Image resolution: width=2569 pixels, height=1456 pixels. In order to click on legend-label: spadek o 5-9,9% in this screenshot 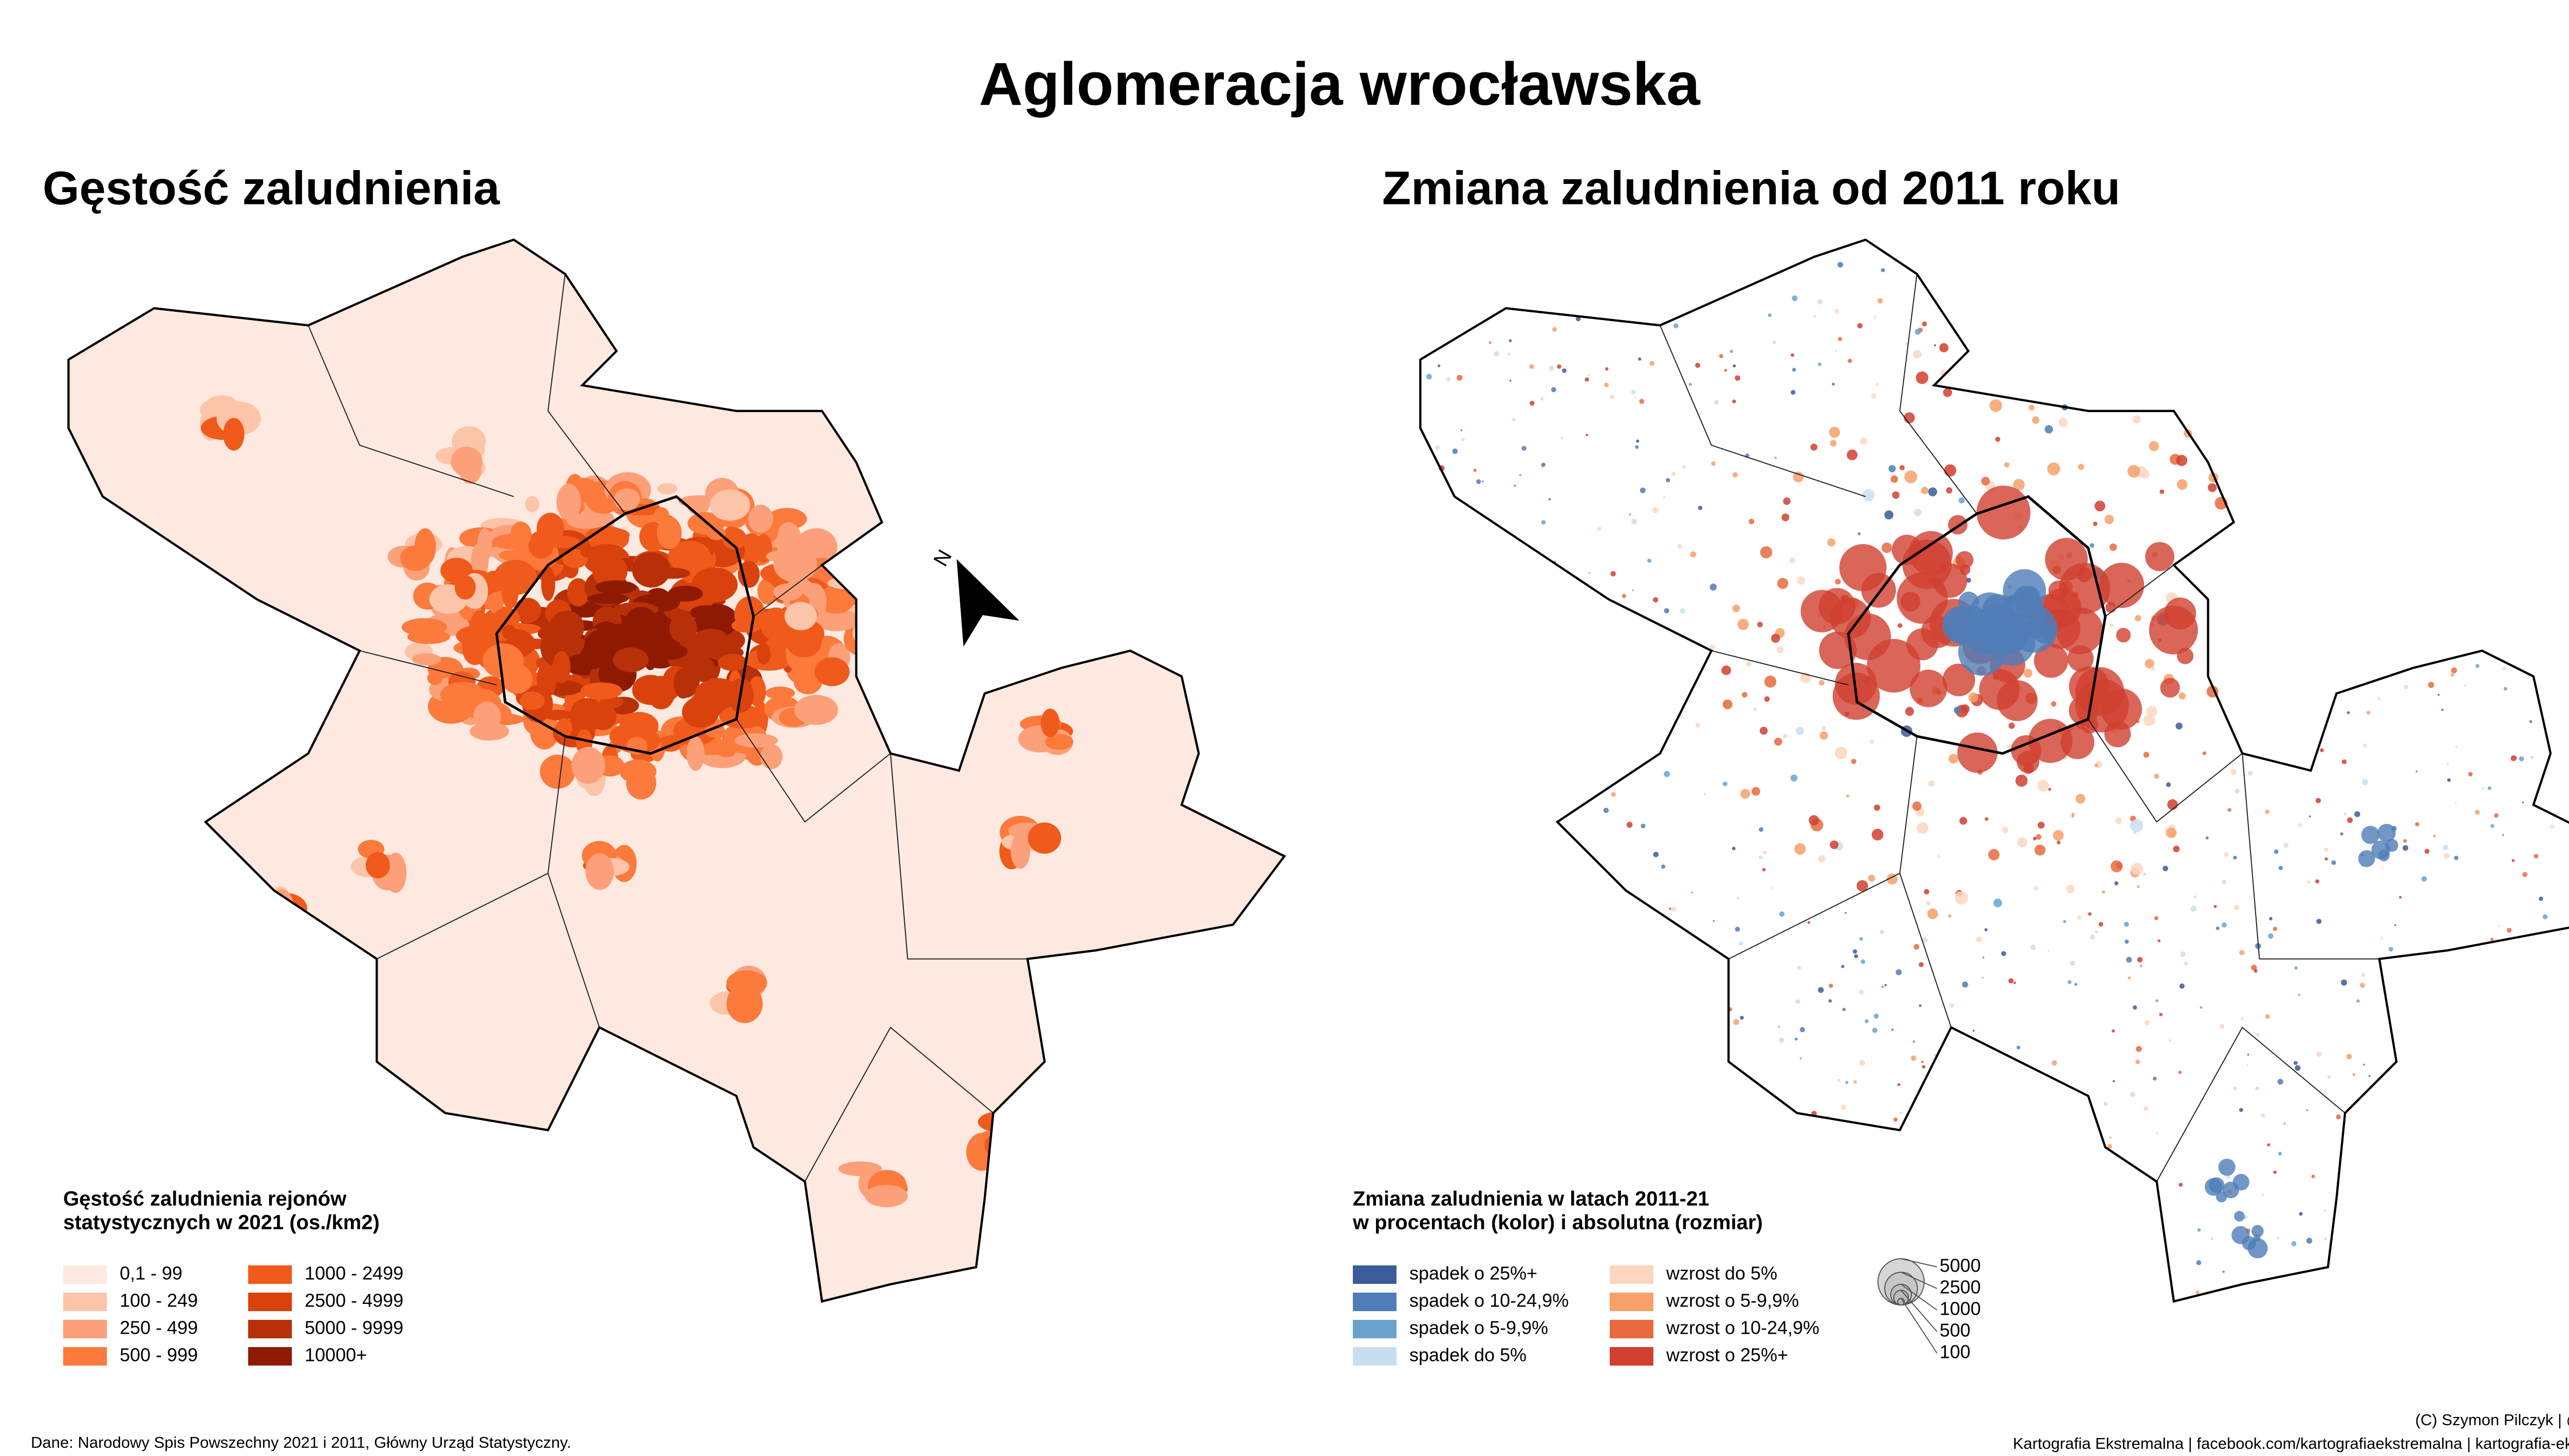, I will do `click(1478, 1327)`.